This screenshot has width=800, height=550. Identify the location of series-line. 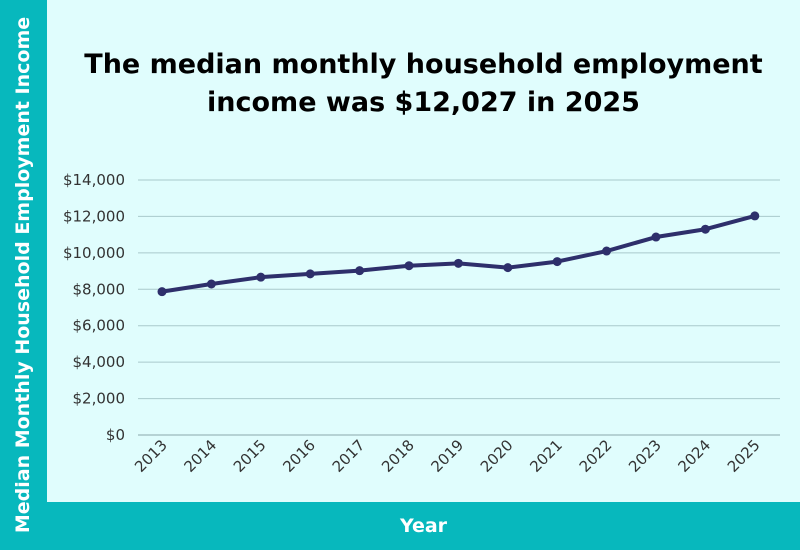
(458, 253).